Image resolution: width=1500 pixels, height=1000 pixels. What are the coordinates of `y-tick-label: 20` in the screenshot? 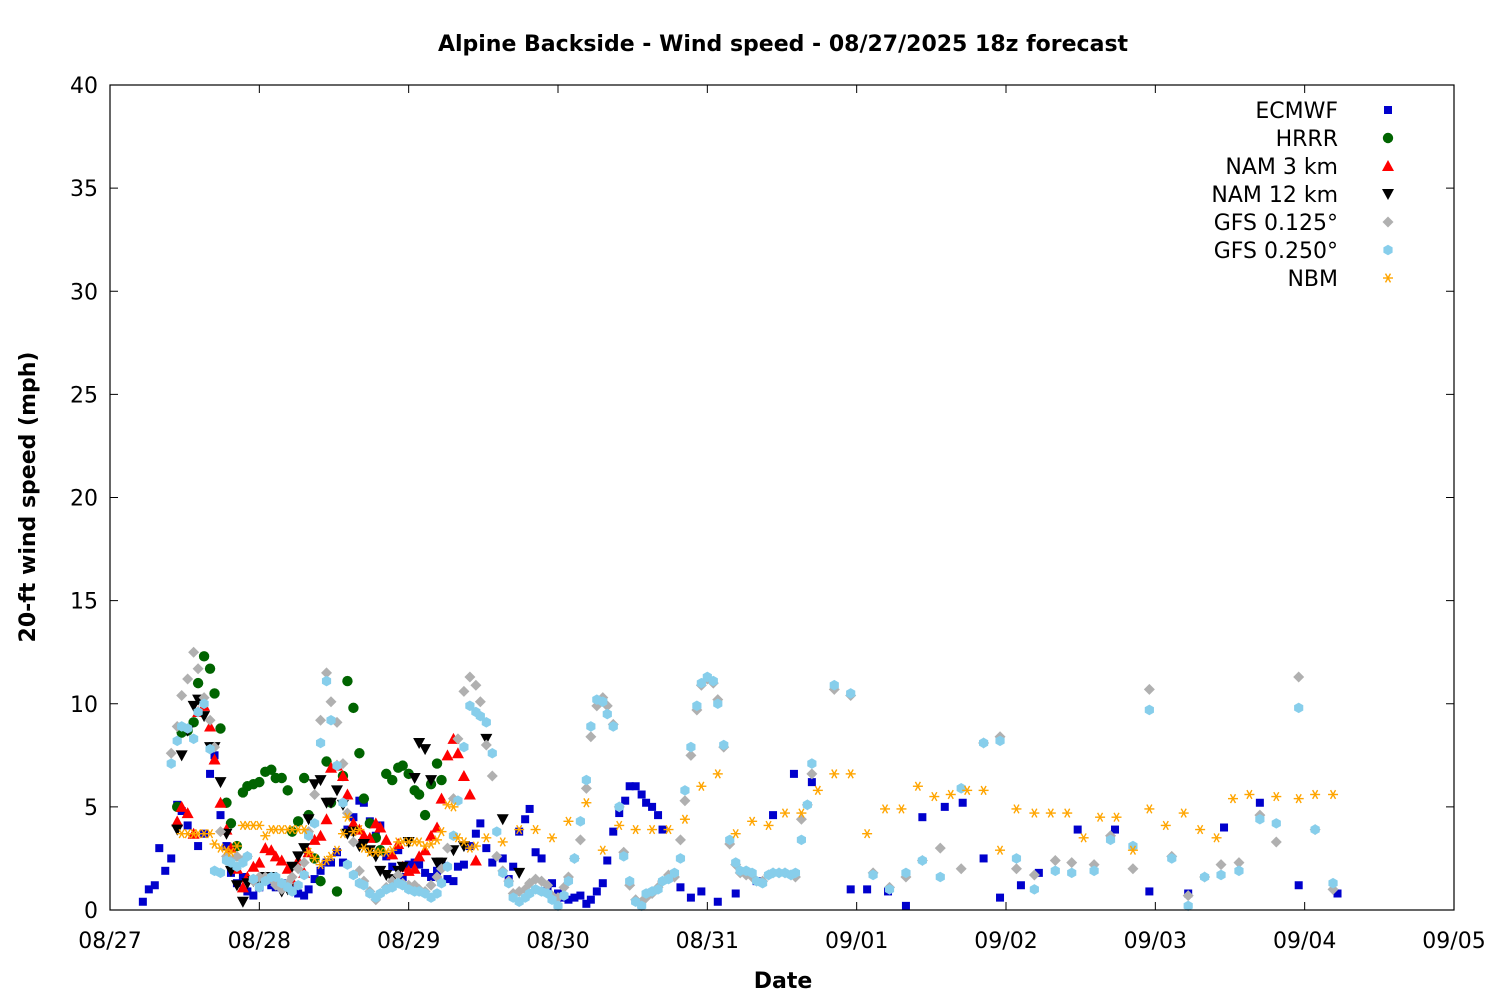 It's located at (84, 499).